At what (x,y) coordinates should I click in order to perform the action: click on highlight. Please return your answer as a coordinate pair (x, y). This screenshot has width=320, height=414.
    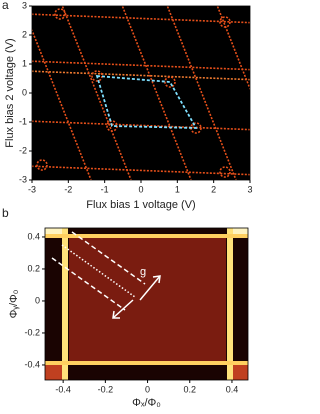
    Looking at the image, I should click on (146, 101).